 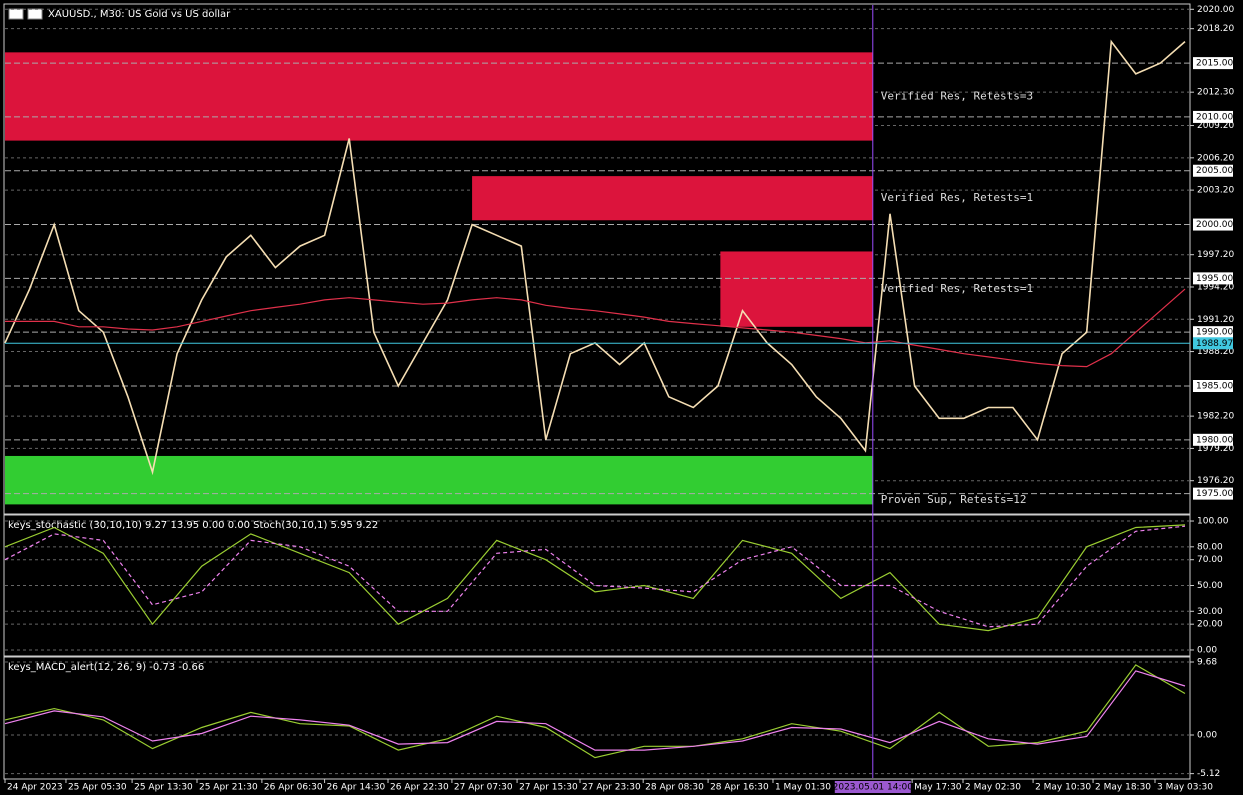 I want to click on y-tick-label: 2018.20, so click(x=1215, y=29).